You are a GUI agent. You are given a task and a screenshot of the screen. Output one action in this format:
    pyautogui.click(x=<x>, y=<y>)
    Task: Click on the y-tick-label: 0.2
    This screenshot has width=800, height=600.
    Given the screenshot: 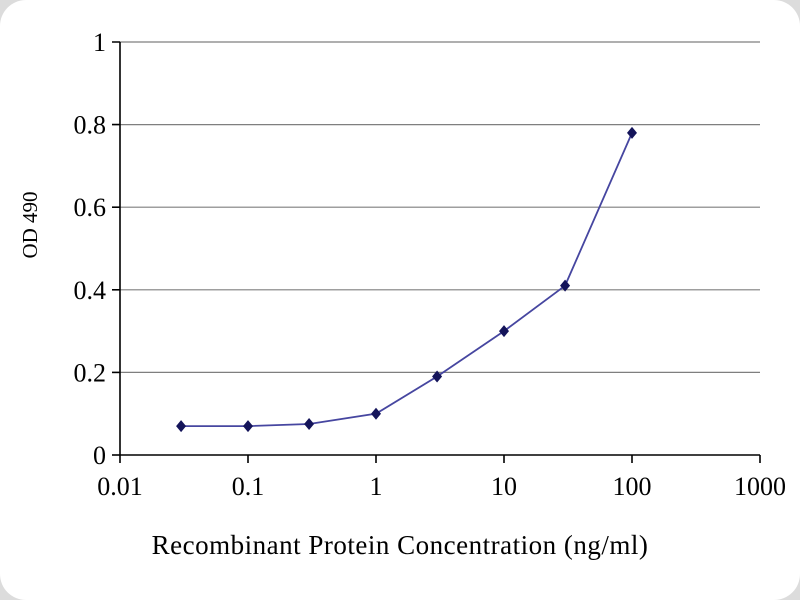 What is the action you would take?
    pyautogui.click(x=90, y=372)
    